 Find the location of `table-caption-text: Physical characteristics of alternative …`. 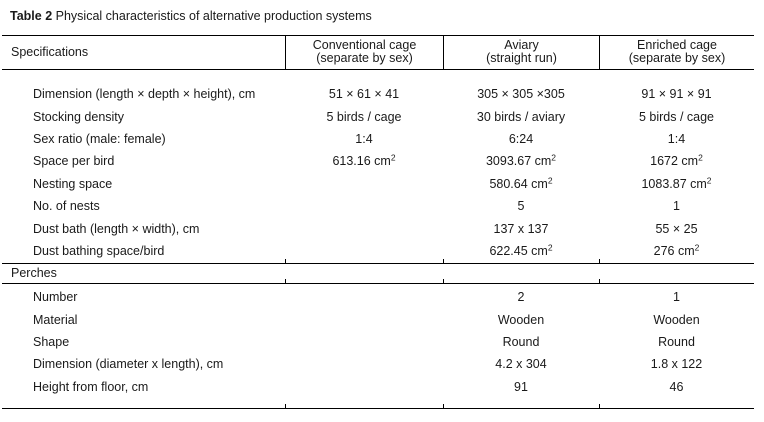

table-caption-text: Physical characteristics of alternative … is located at coordinates (213, 16).